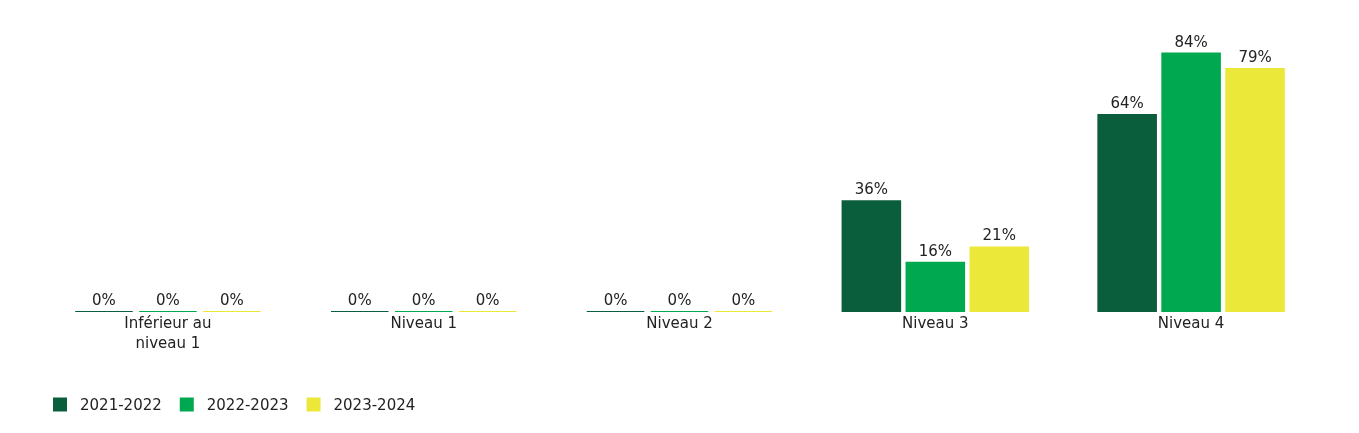  Describe the element at coordinates (374, 405) in the screenshot. I see `legend-label: 2023-2024` at that location.